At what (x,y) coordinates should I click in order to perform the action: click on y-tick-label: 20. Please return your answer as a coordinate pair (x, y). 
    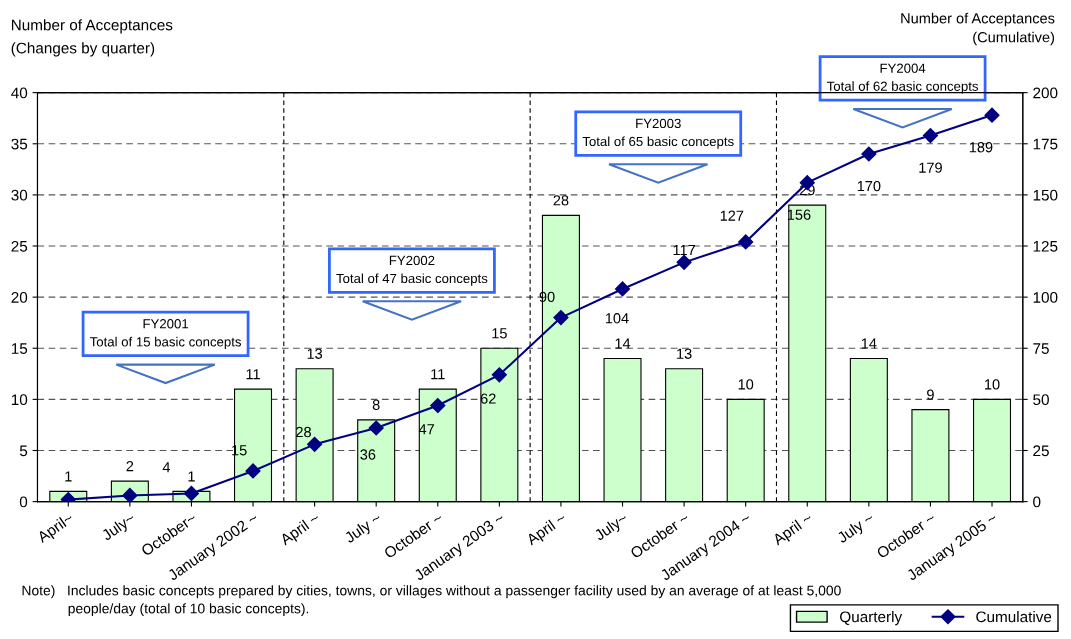
    Looking at the image, I should click on (19, 297).